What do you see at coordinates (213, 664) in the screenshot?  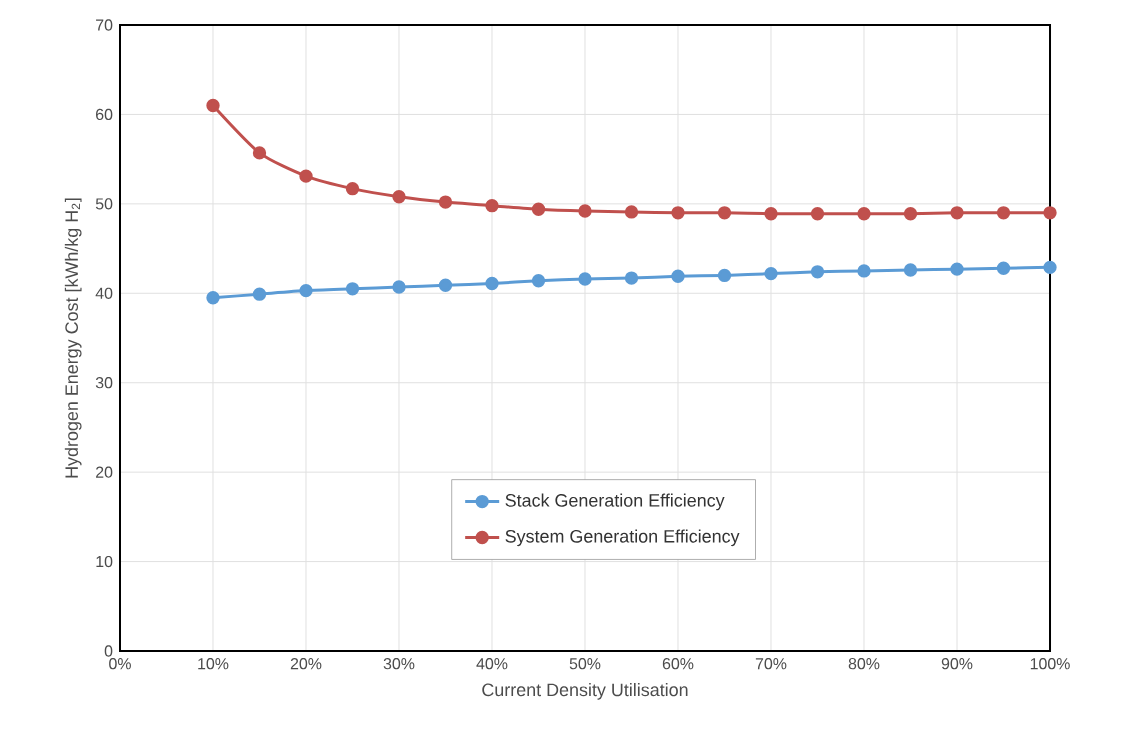 I see `x-tick-label: 10%` at bounding box center [213, 664].